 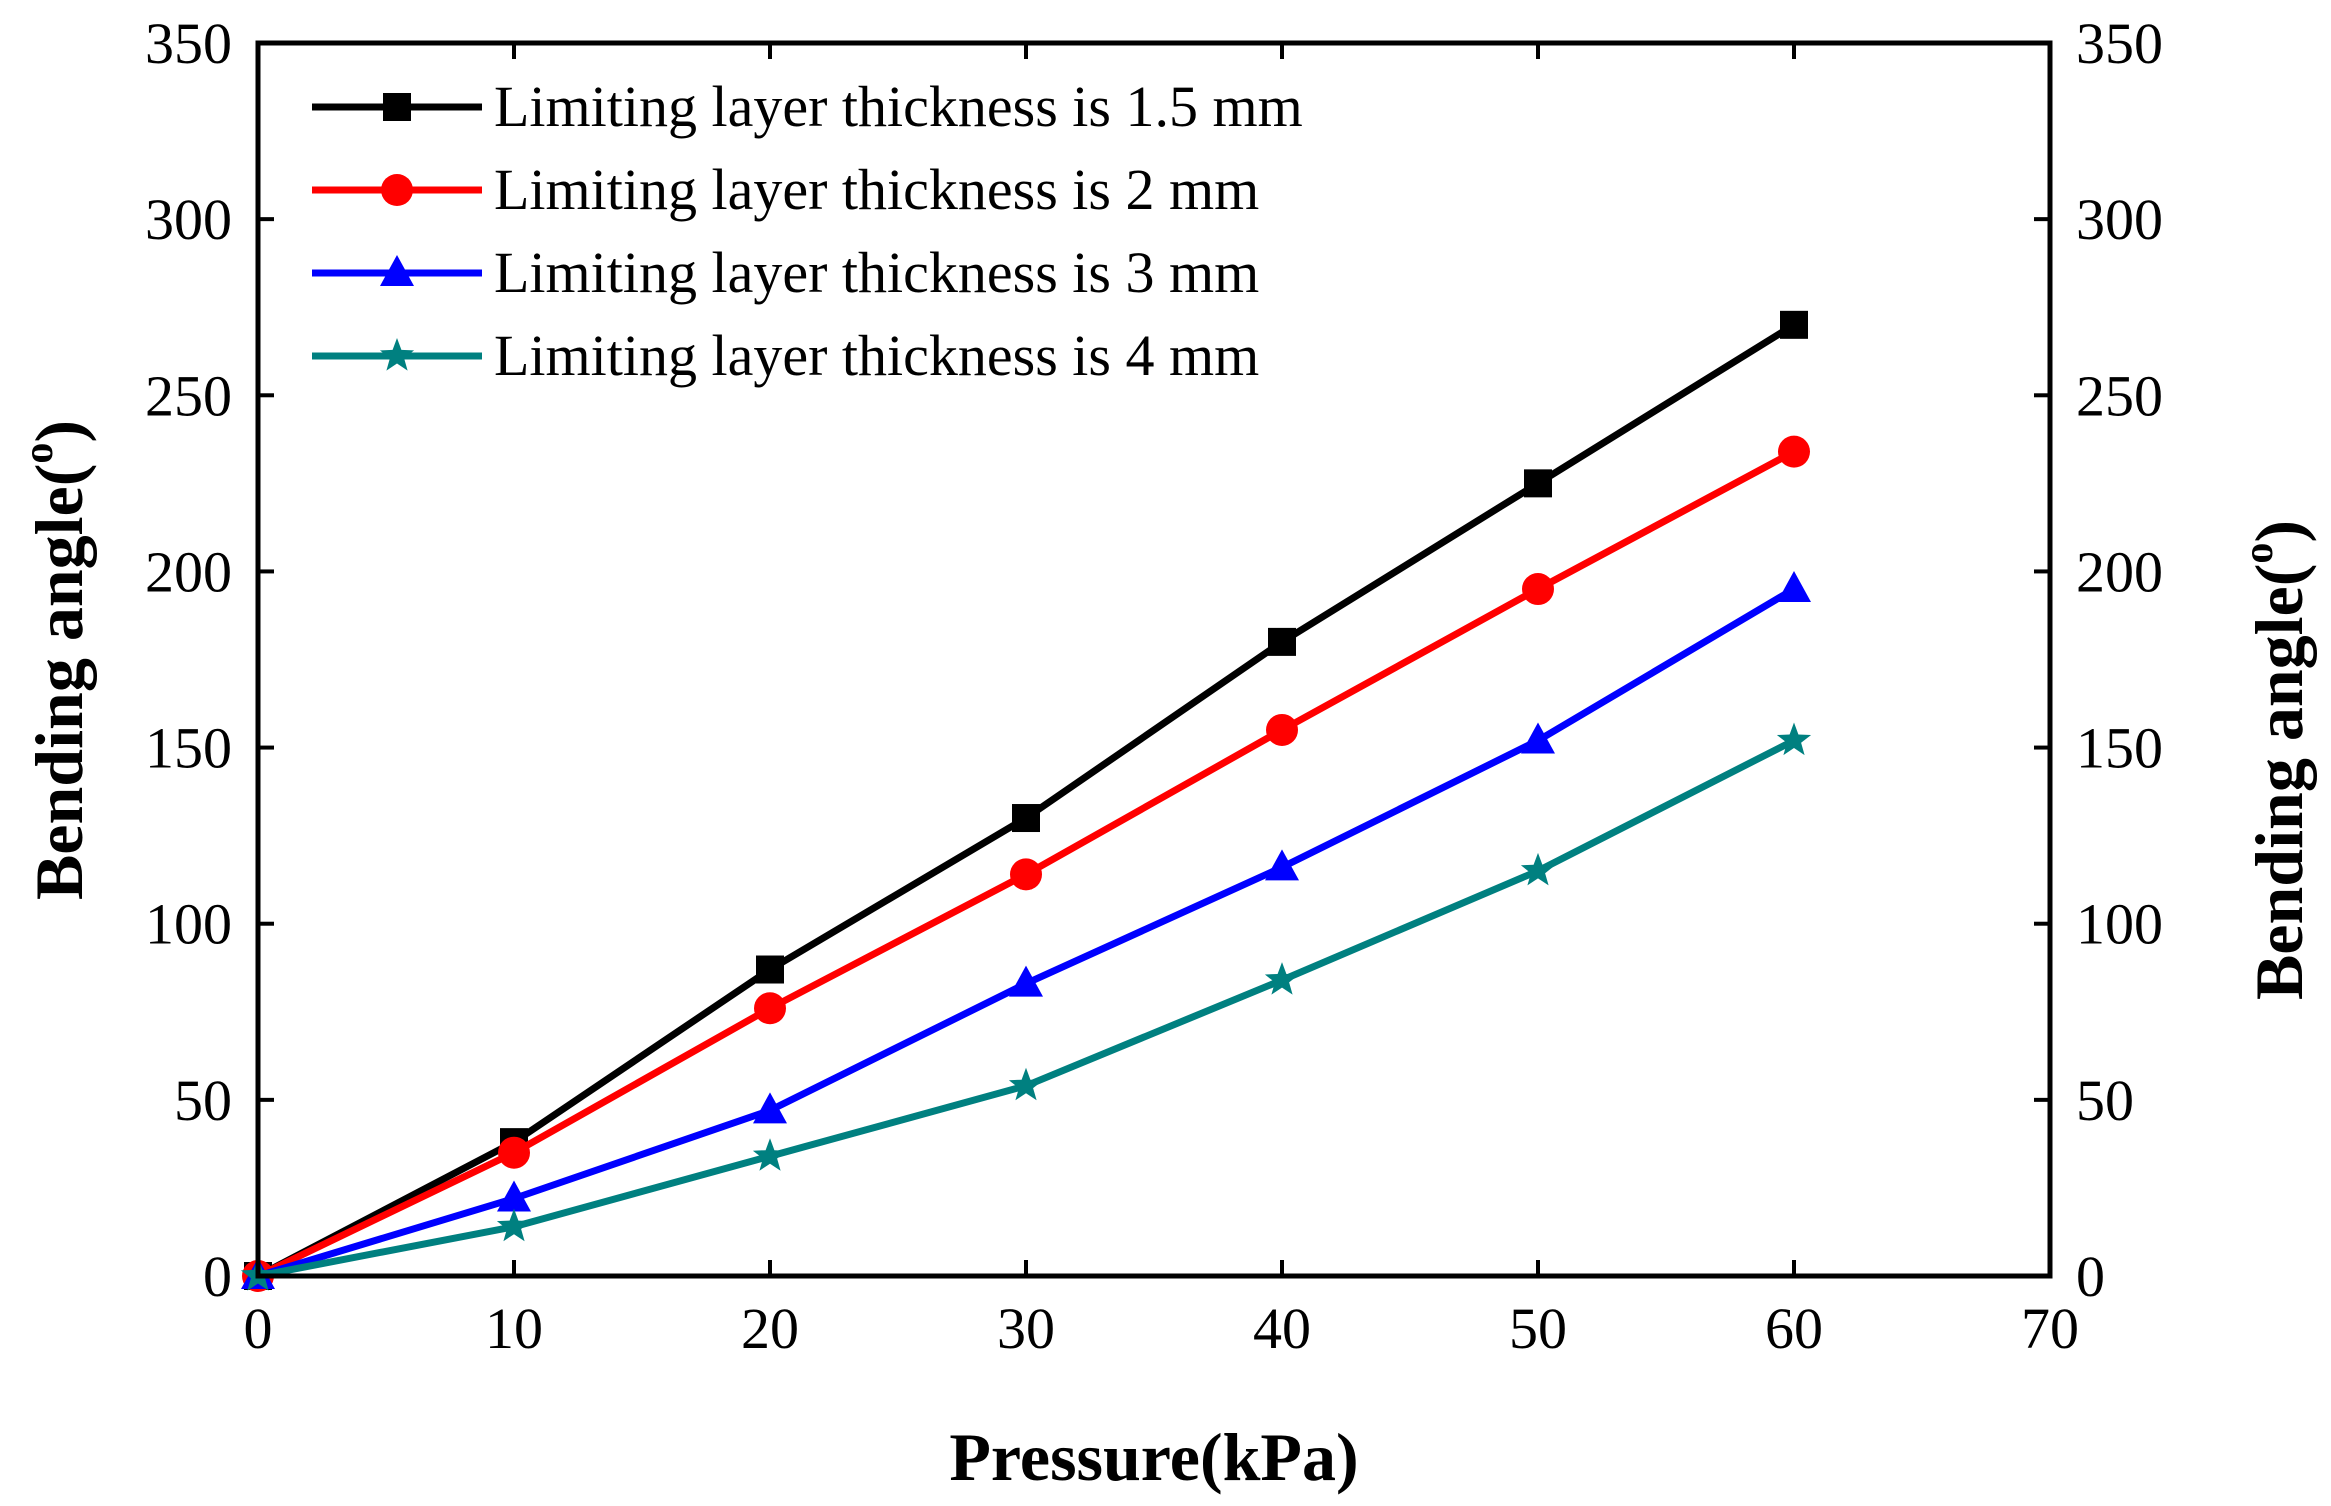 What do you see at coordinates (2119, 924) in the screenshot?
I see `y-tick-label-right: 100` at bounding box center [2119, 924].